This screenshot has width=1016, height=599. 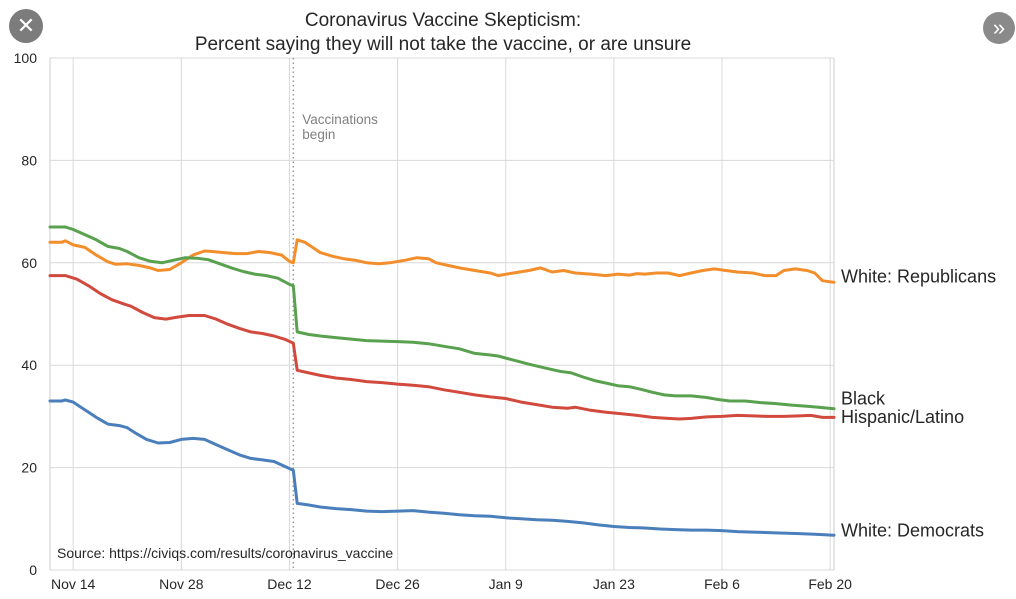 I want to click on y-tick-label: 100, so click(x=26, y=58).